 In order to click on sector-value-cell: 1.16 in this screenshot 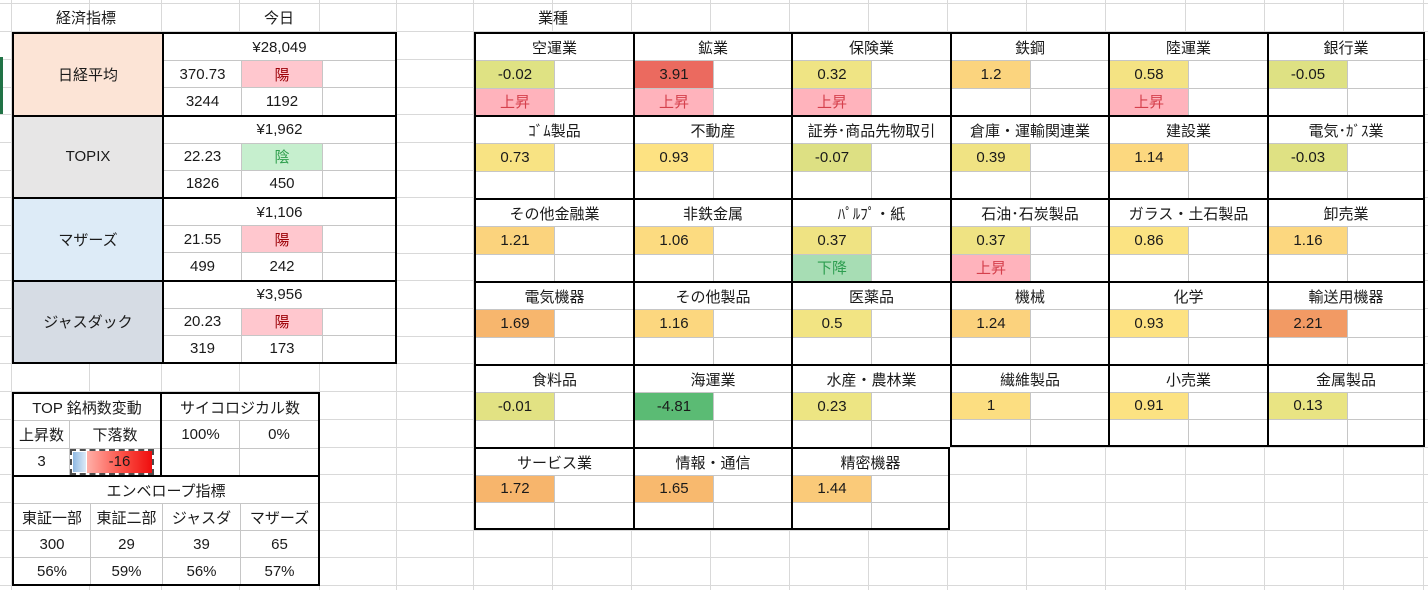, I will do `click(674, 323)`.